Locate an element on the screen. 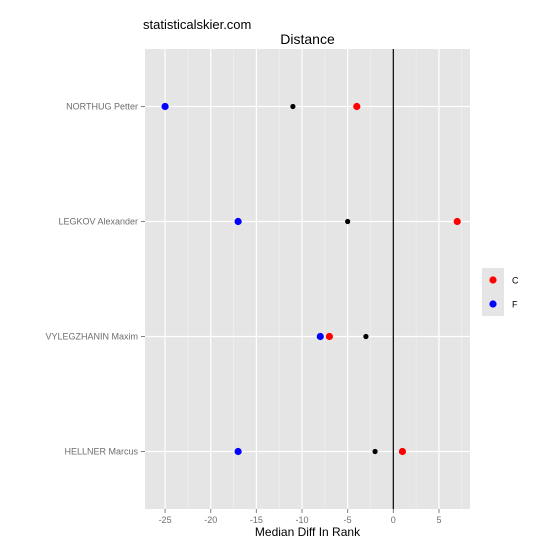 This screenshot has width=550, height=550. x-tick-label: -15 is located at coordinates (256, 520).